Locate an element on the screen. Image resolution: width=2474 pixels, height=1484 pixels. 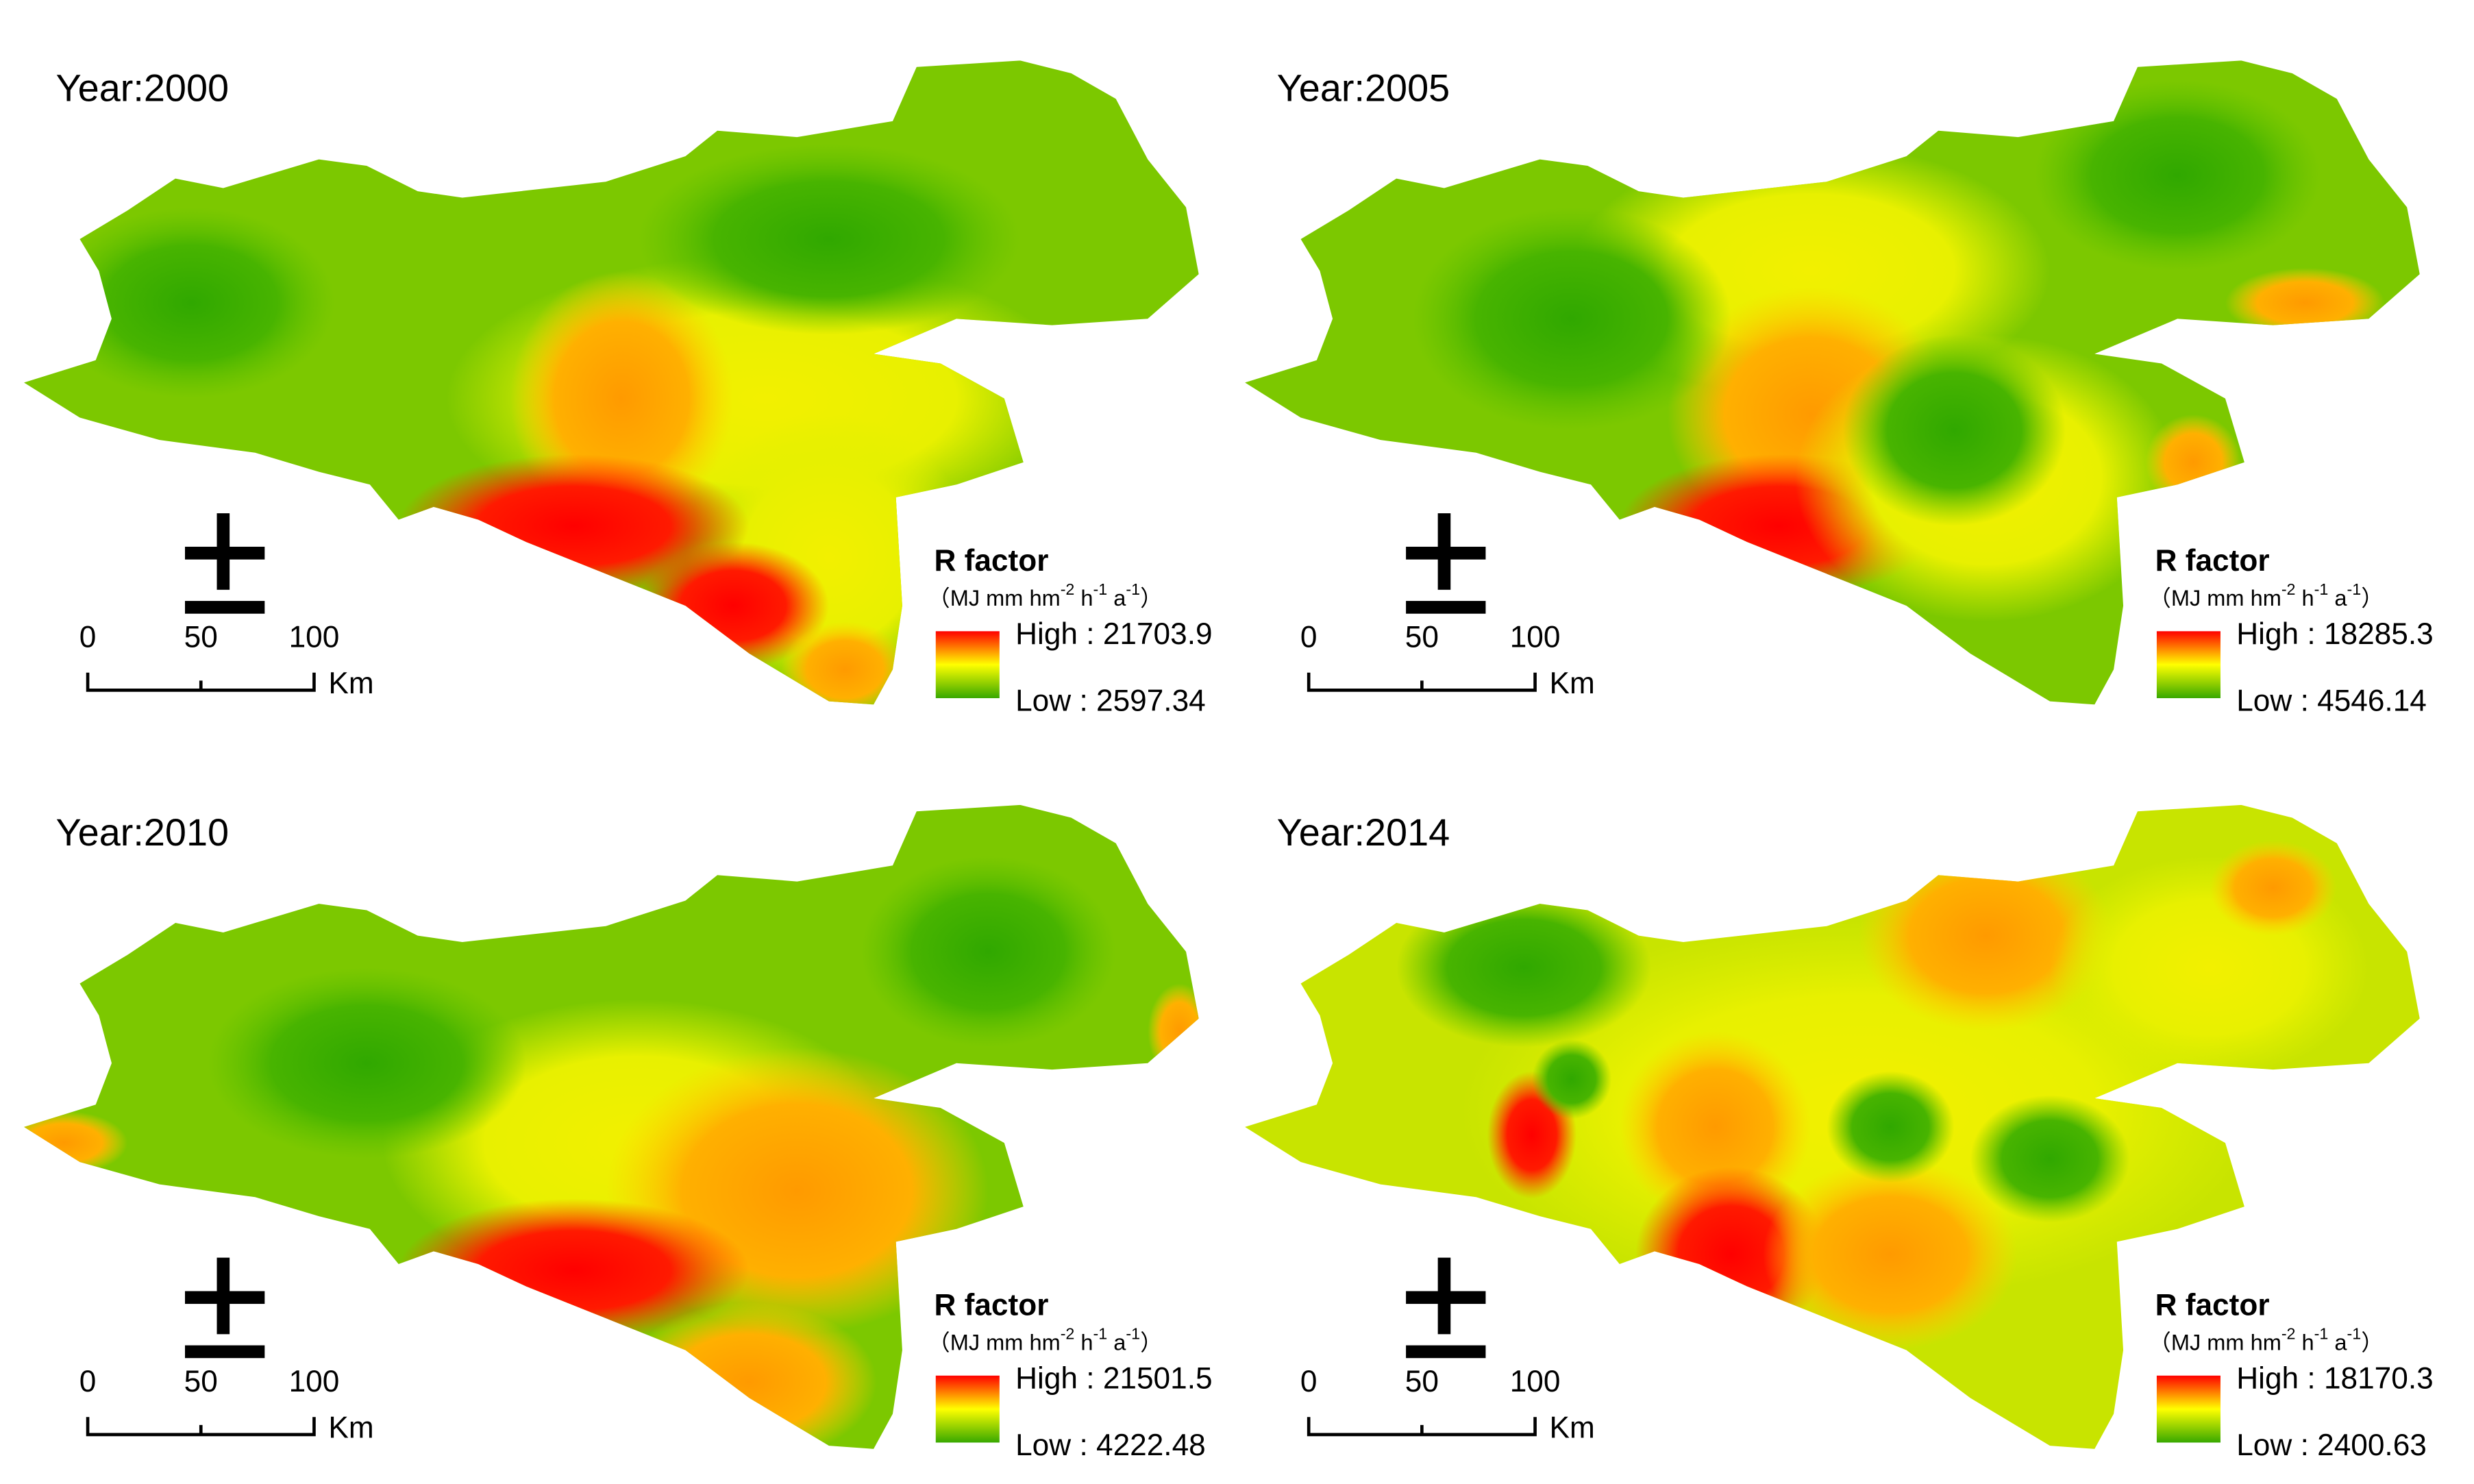
legend-high: High : 18285.3 is located at coordinates (2334, 634).